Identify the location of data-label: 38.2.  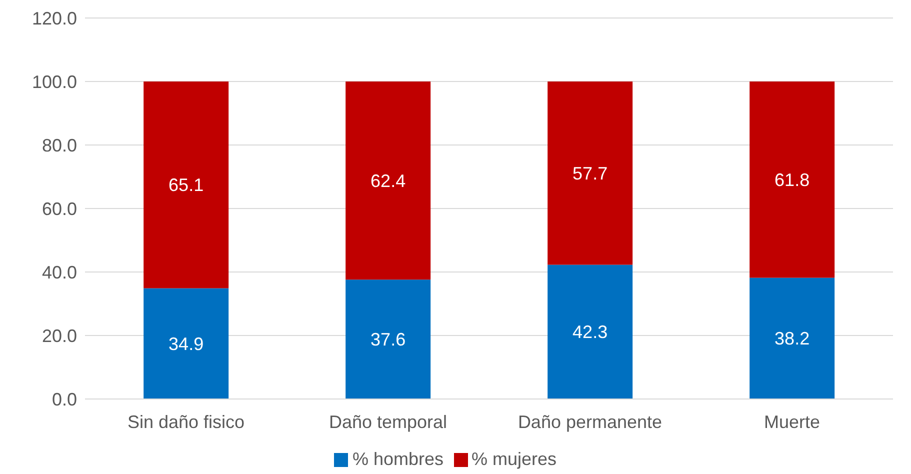
(792, 338).